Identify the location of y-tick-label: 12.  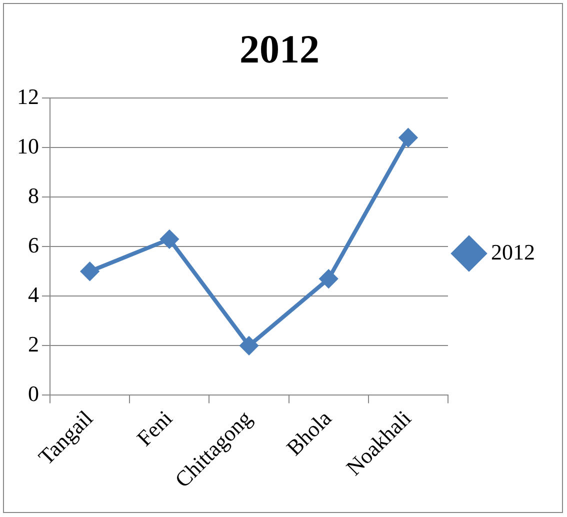
(28, 96).